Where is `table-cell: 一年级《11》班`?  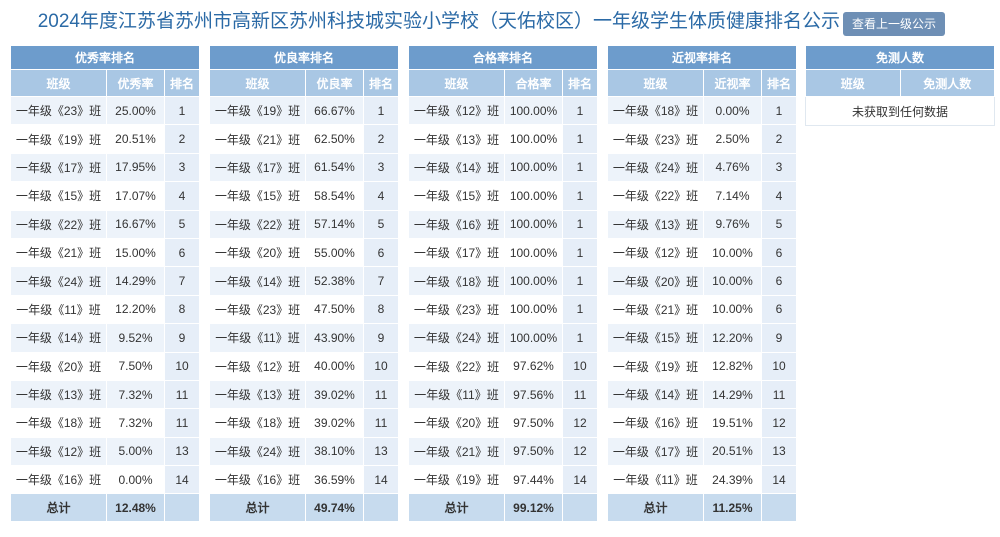
table-cell: 一年级《11》班 is located at coordinates (655, 480).